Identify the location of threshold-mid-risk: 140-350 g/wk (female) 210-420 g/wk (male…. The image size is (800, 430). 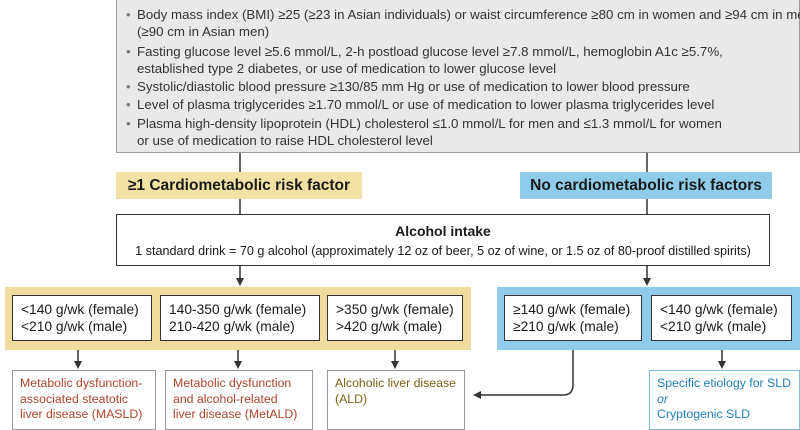
(240, 318).